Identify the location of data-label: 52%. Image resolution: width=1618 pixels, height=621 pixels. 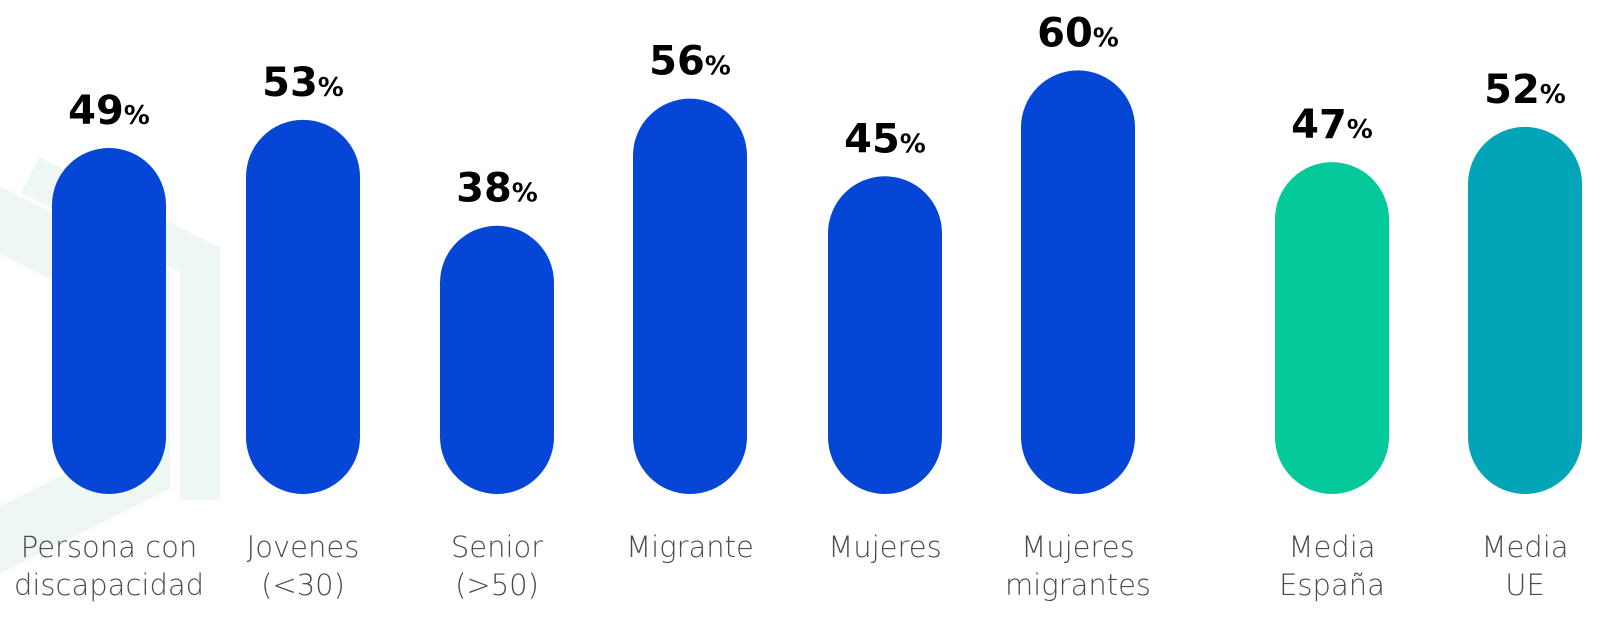
(1525, 90).